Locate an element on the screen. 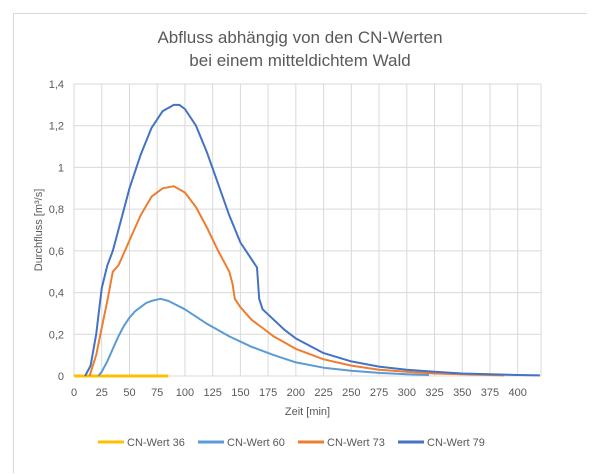 Image resolution: width=600 pixels, height=474 pixels. y-tick-label: 1,4 is located at coordinates (56, 85).